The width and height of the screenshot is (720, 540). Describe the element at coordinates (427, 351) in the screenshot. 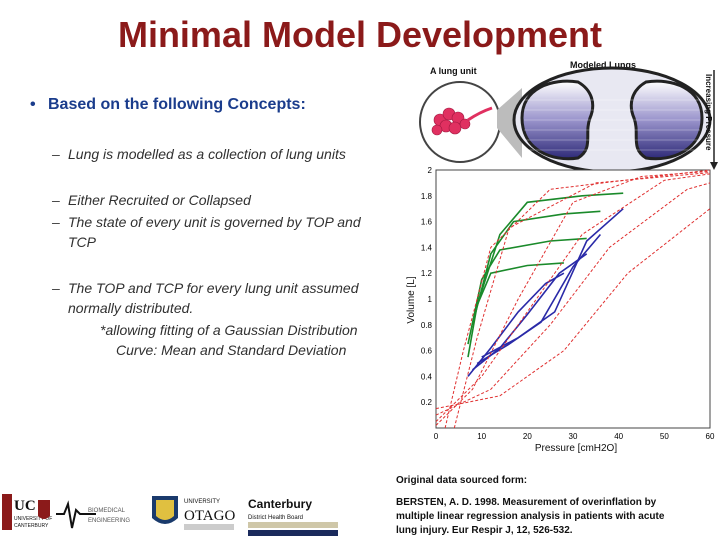

I see `y-tick-label: 0.6` at that location.